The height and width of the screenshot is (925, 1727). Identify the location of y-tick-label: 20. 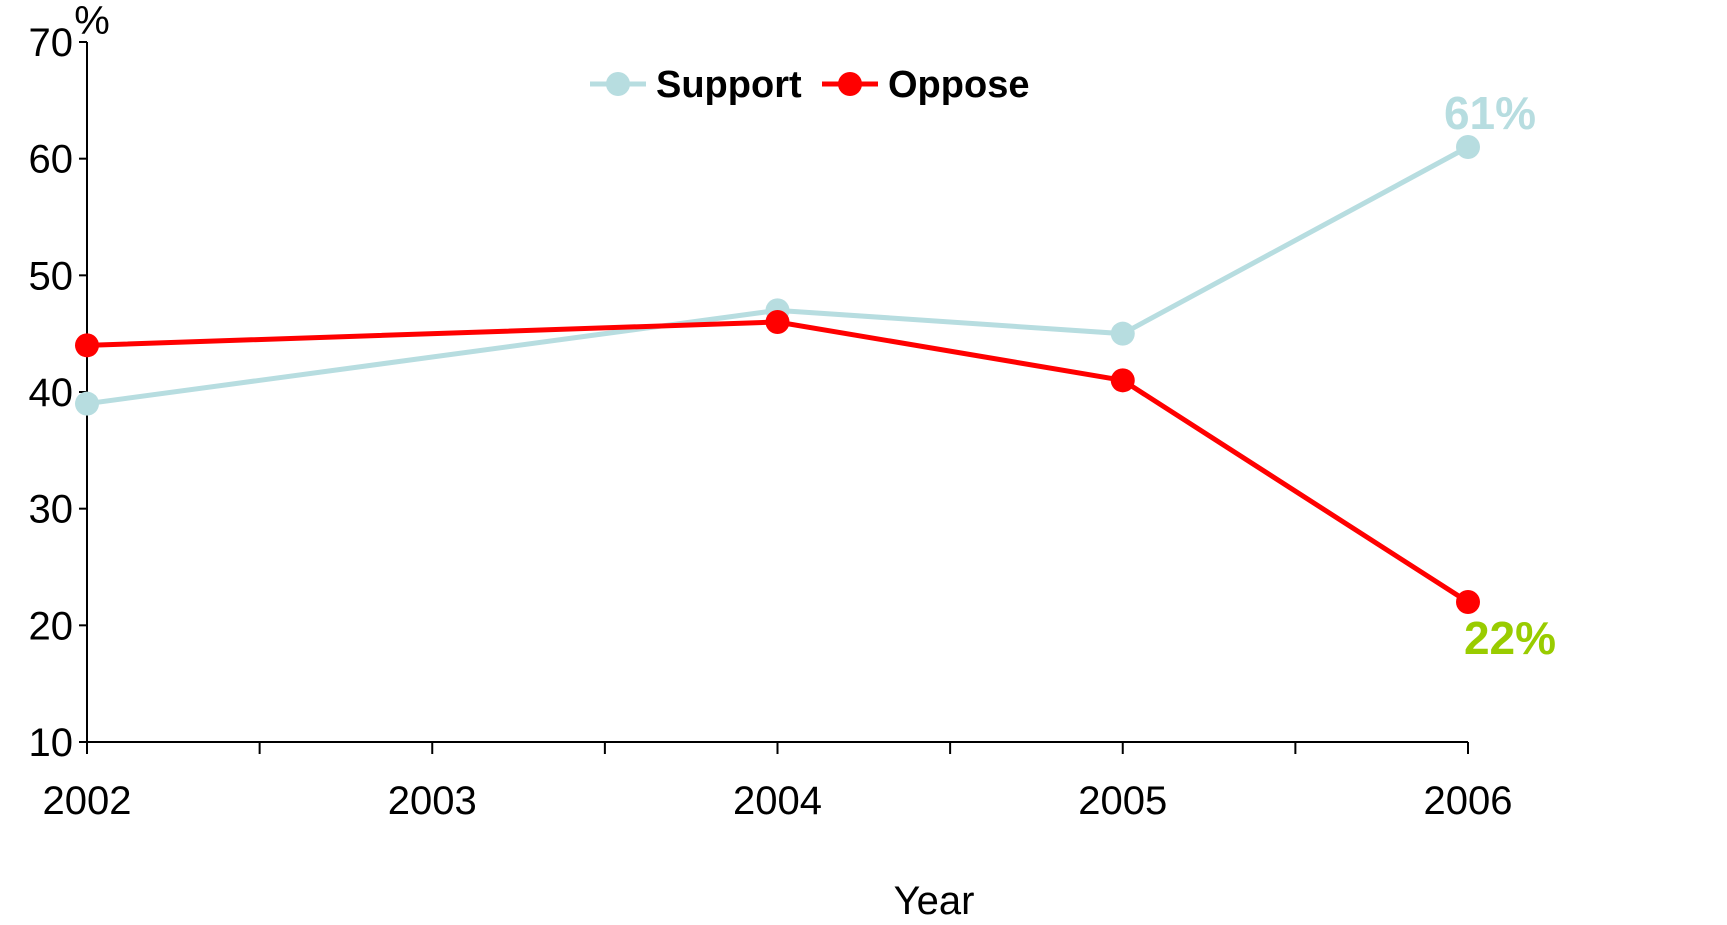
(51, 626).